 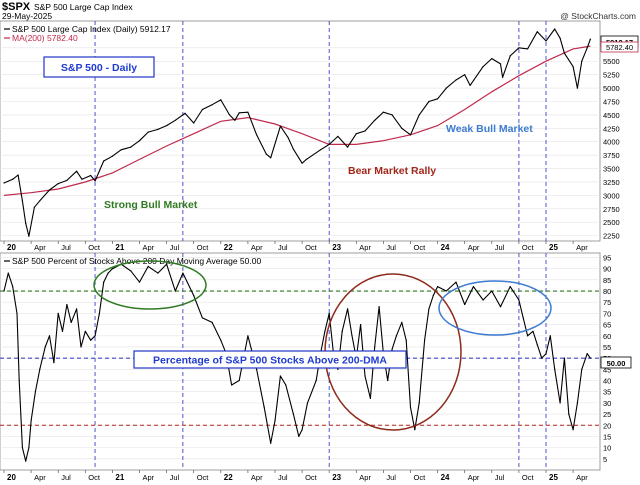 What do you see at coordinates (607, 313) in the screenshot?
I see `breadth-y-tick: 70` at bounding box center [607, 313].